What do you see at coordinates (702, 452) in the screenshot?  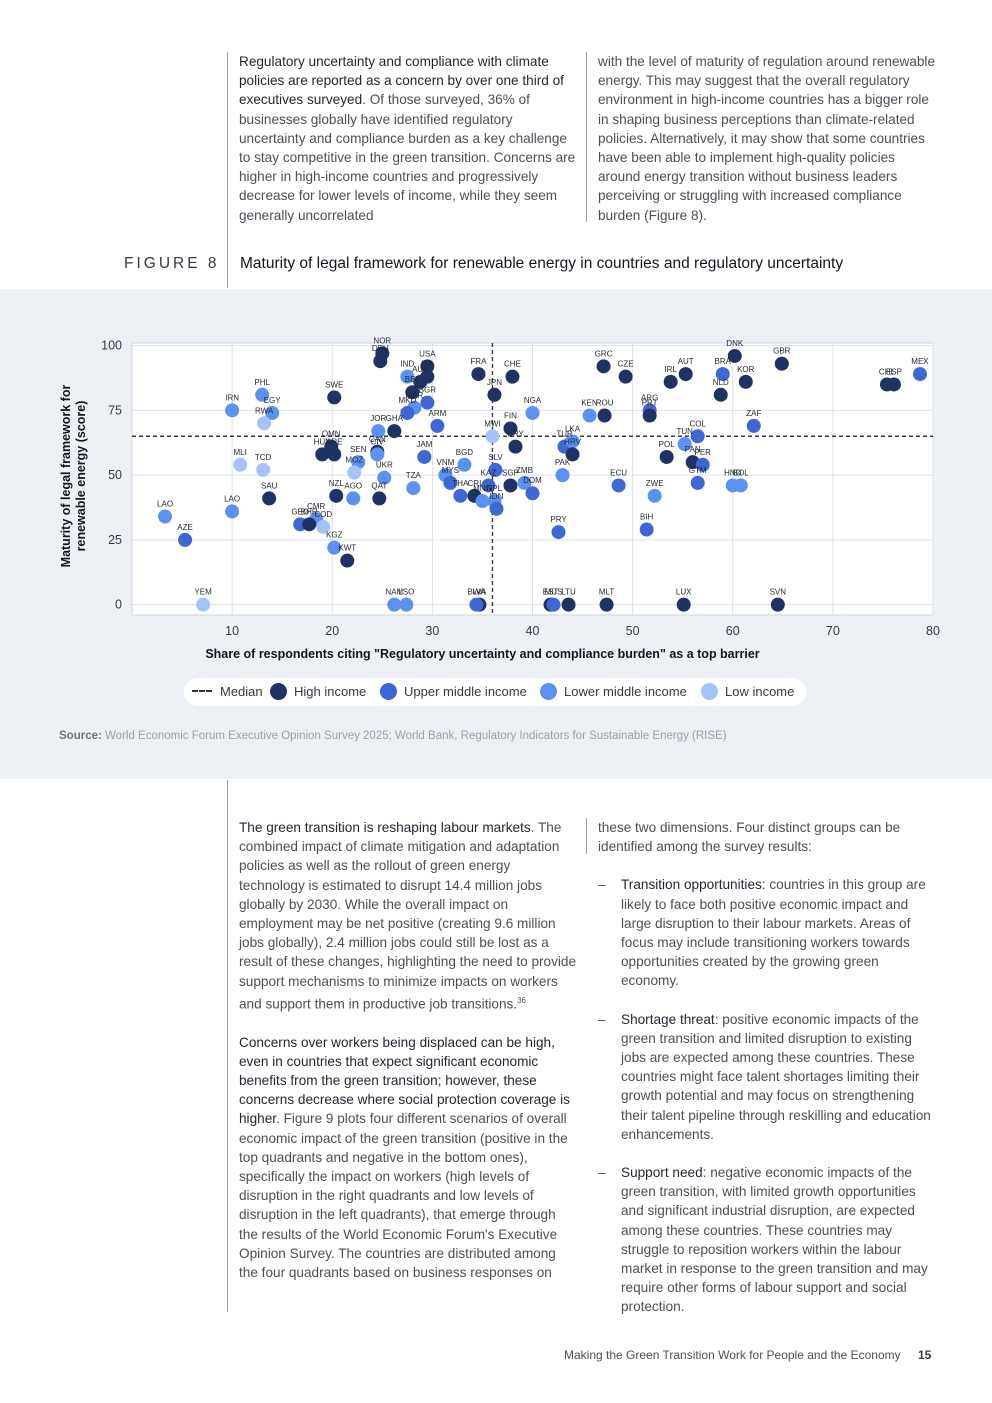 I see `point-label: PER` at bounding box center [702, 452].